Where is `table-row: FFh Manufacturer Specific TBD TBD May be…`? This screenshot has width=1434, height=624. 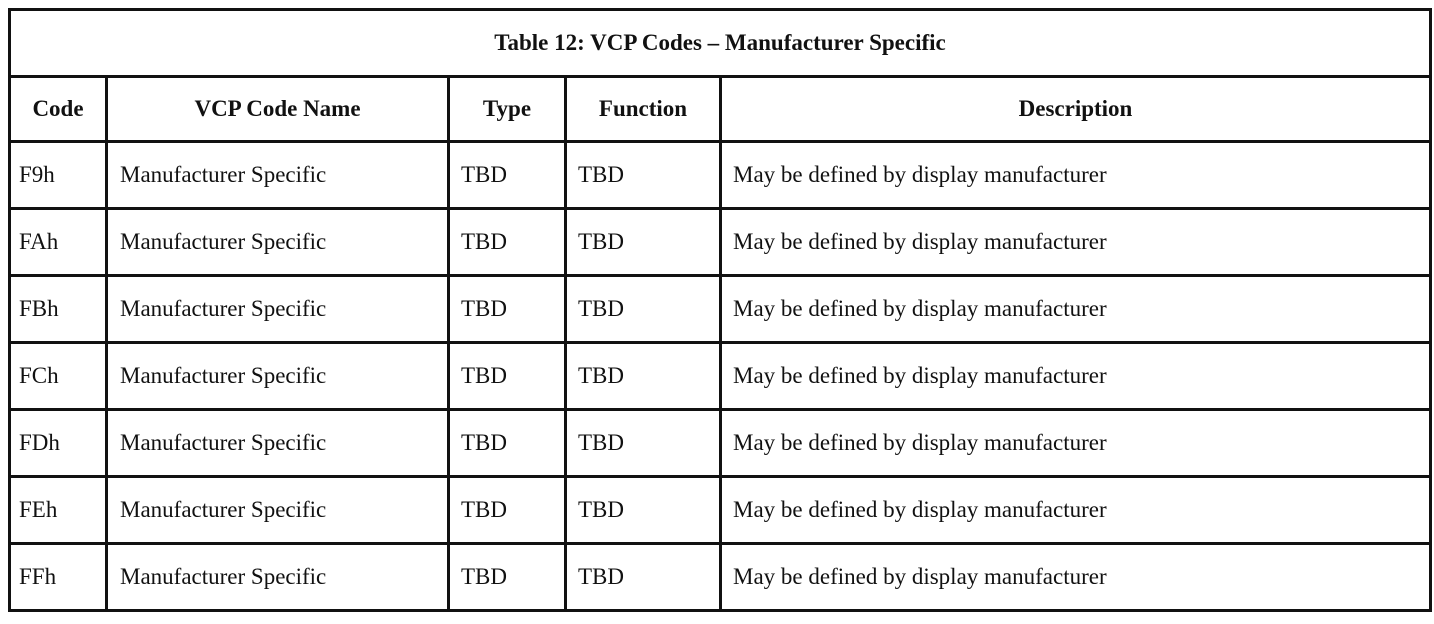 table-row: FFh Manufacturer Specific TBD TBD May be… is located at coordinates (720, 577).